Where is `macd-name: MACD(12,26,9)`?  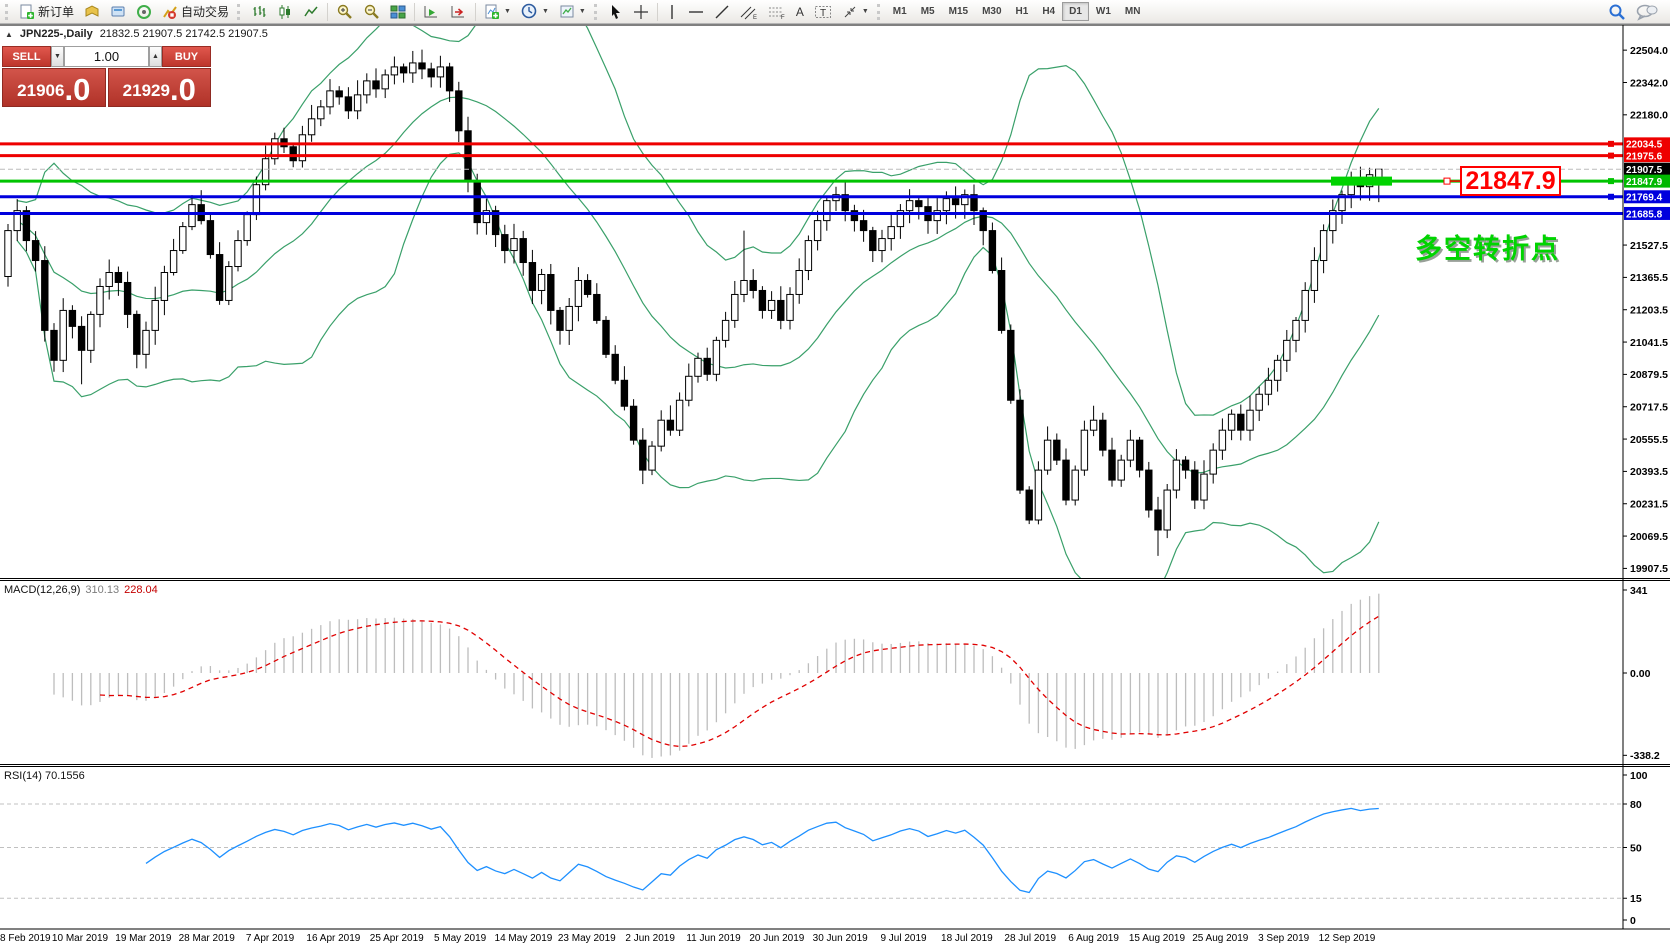
macd-name: MACD(12,26,9) is located at coordinates (42, 590).